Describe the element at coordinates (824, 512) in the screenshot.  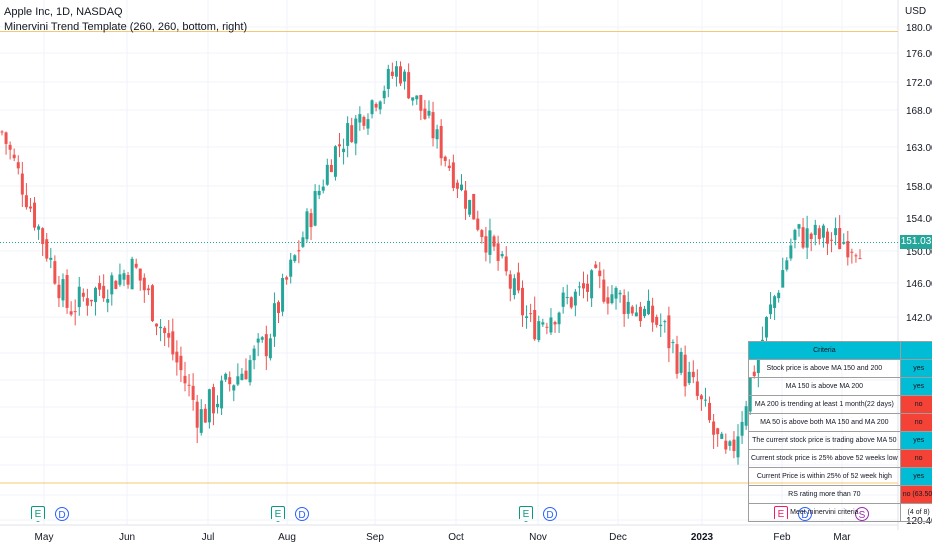
I see `criteria-label: Meet minervini criteria` at that location.